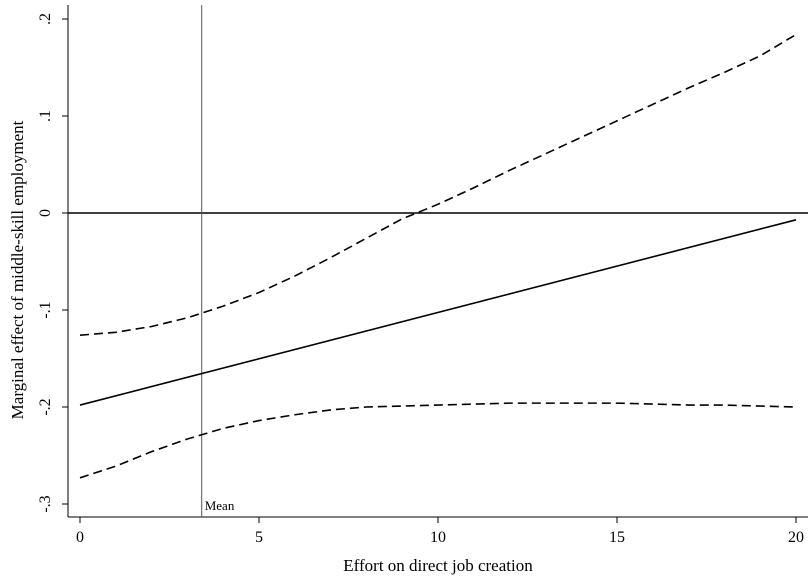 Image resolution: width=812 pixels, height=577 pixels. I want to click on mean-label: Mean, so click(220, 505).